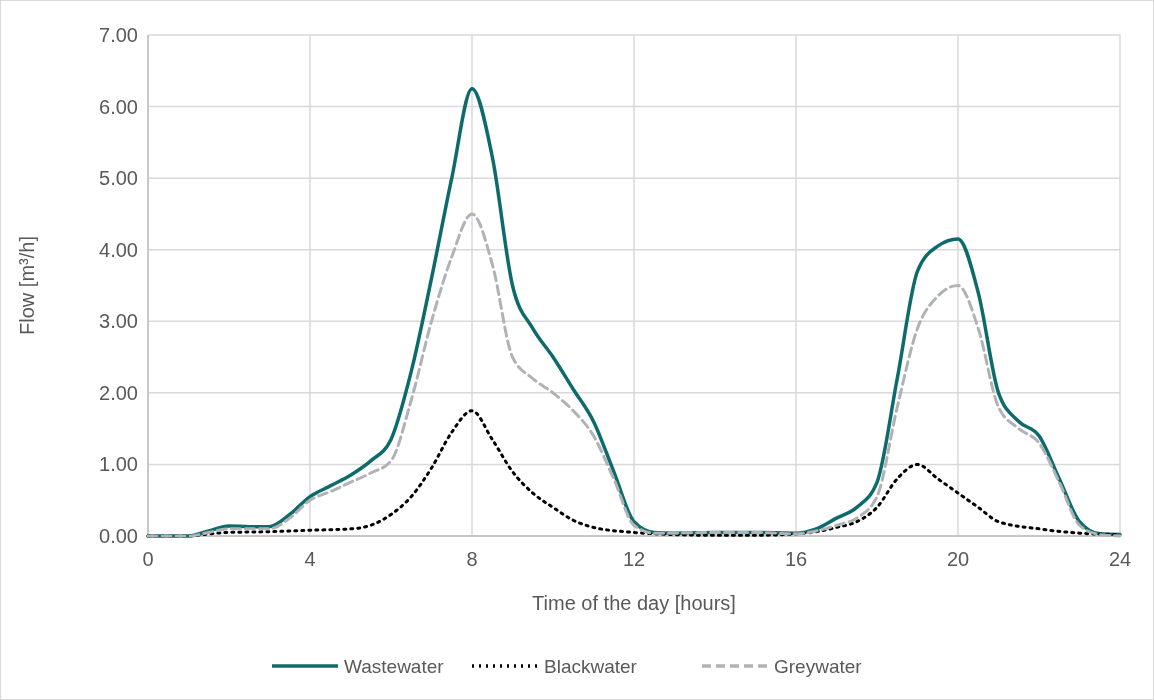 The image size is (1154, 700). Describe the element at coordinates (1120, 559) in the screenshot. I see `x-tick-label: 24` at that location.